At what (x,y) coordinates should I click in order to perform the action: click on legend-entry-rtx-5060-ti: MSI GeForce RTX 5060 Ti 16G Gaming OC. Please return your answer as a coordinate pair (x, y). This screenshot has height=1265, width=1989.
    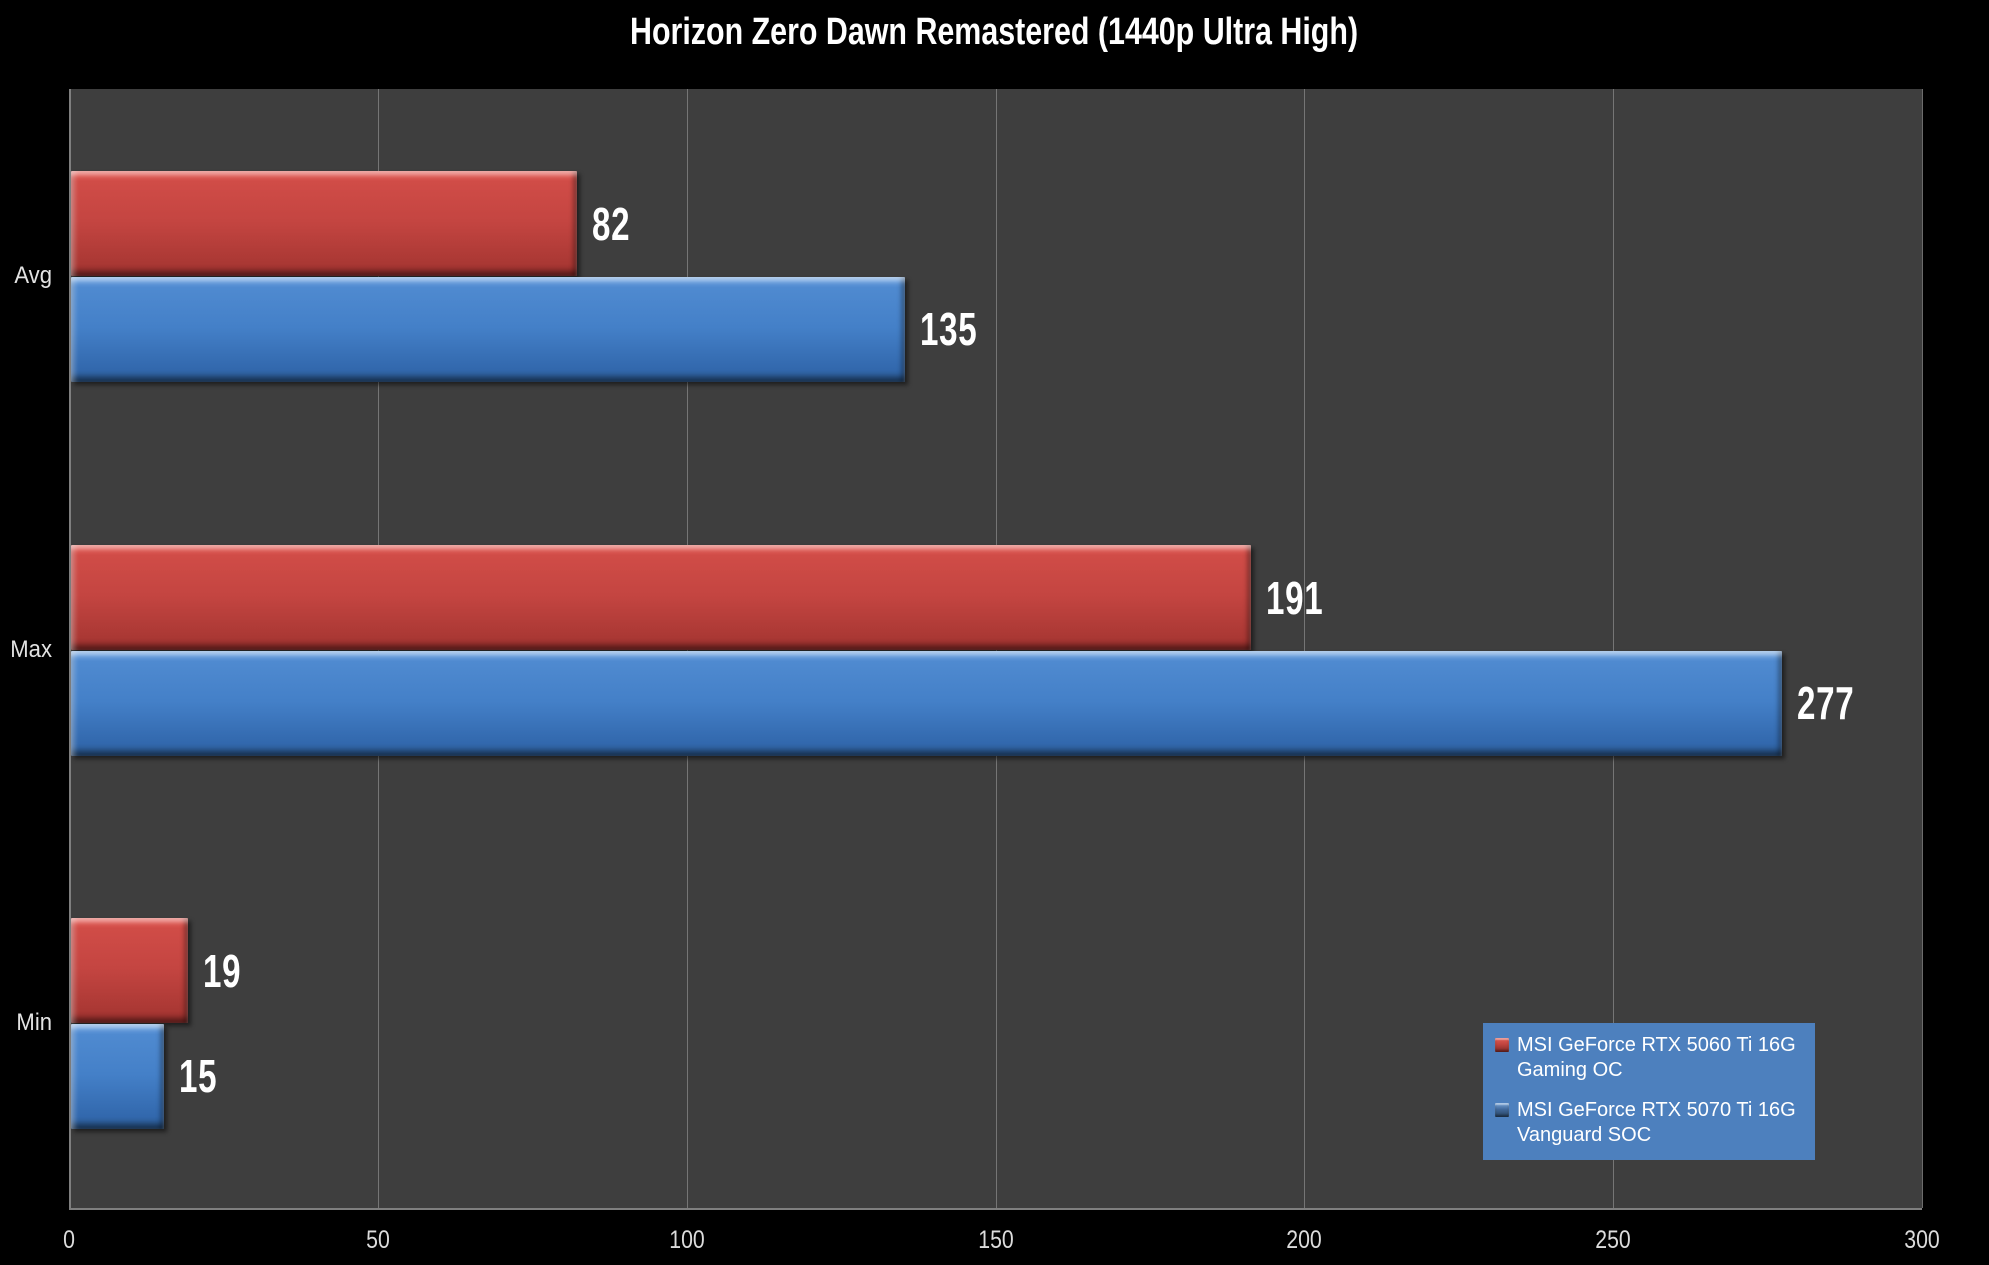
    Looking at the image, I should click on (1649, 1058).